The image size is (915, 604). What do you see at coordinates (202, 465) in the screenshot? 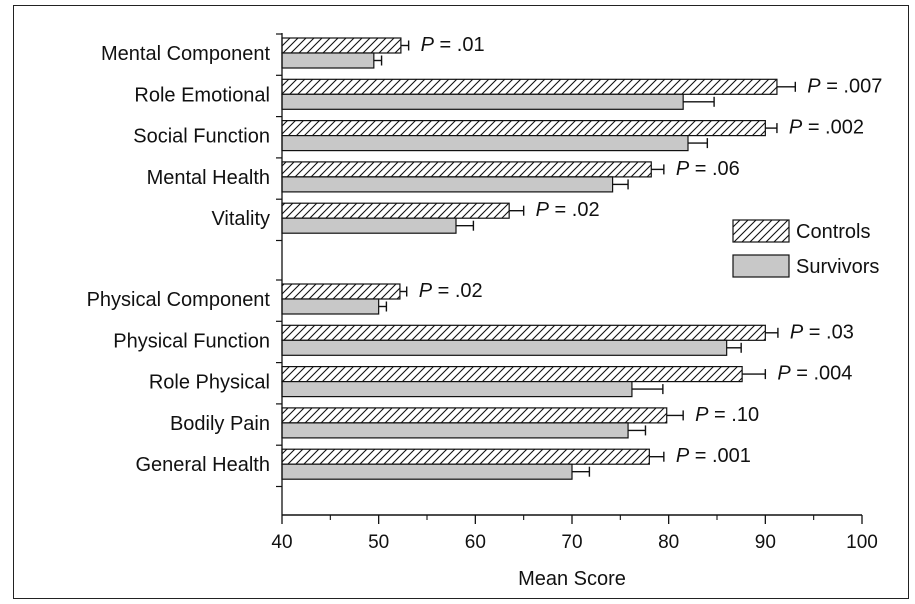
I see `category-label: General Health` at bounding box center [202, 465].